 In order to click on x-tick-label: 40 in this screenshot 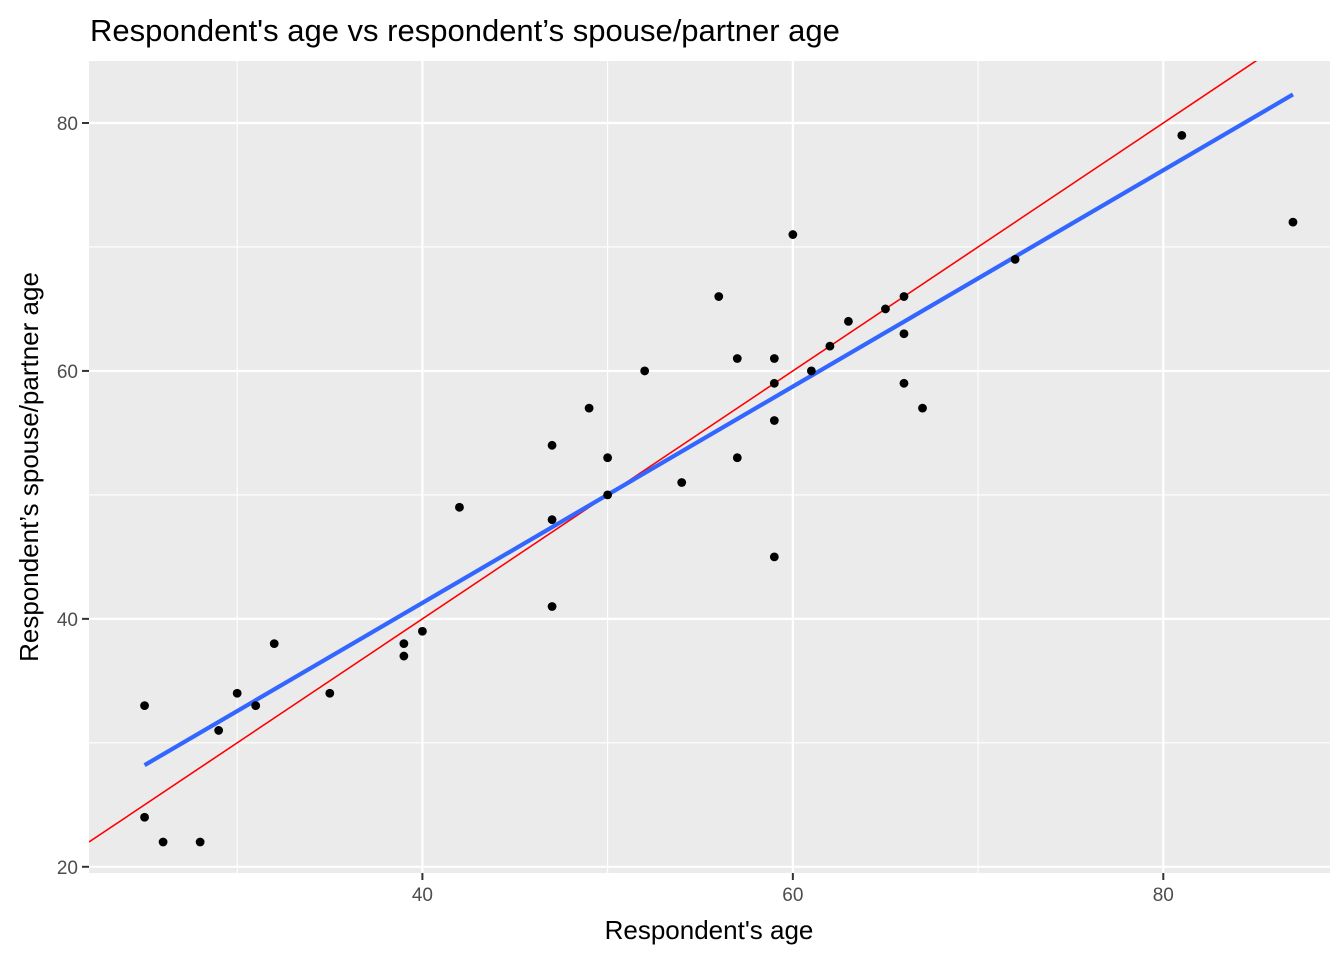, I will do `click(422, 895)`.